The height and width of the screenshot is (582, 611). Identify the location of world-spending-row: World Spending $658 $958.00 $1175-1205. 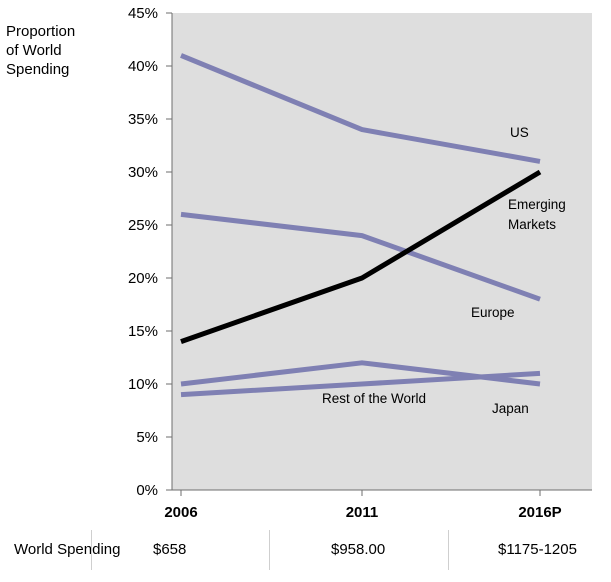
(305, 550).